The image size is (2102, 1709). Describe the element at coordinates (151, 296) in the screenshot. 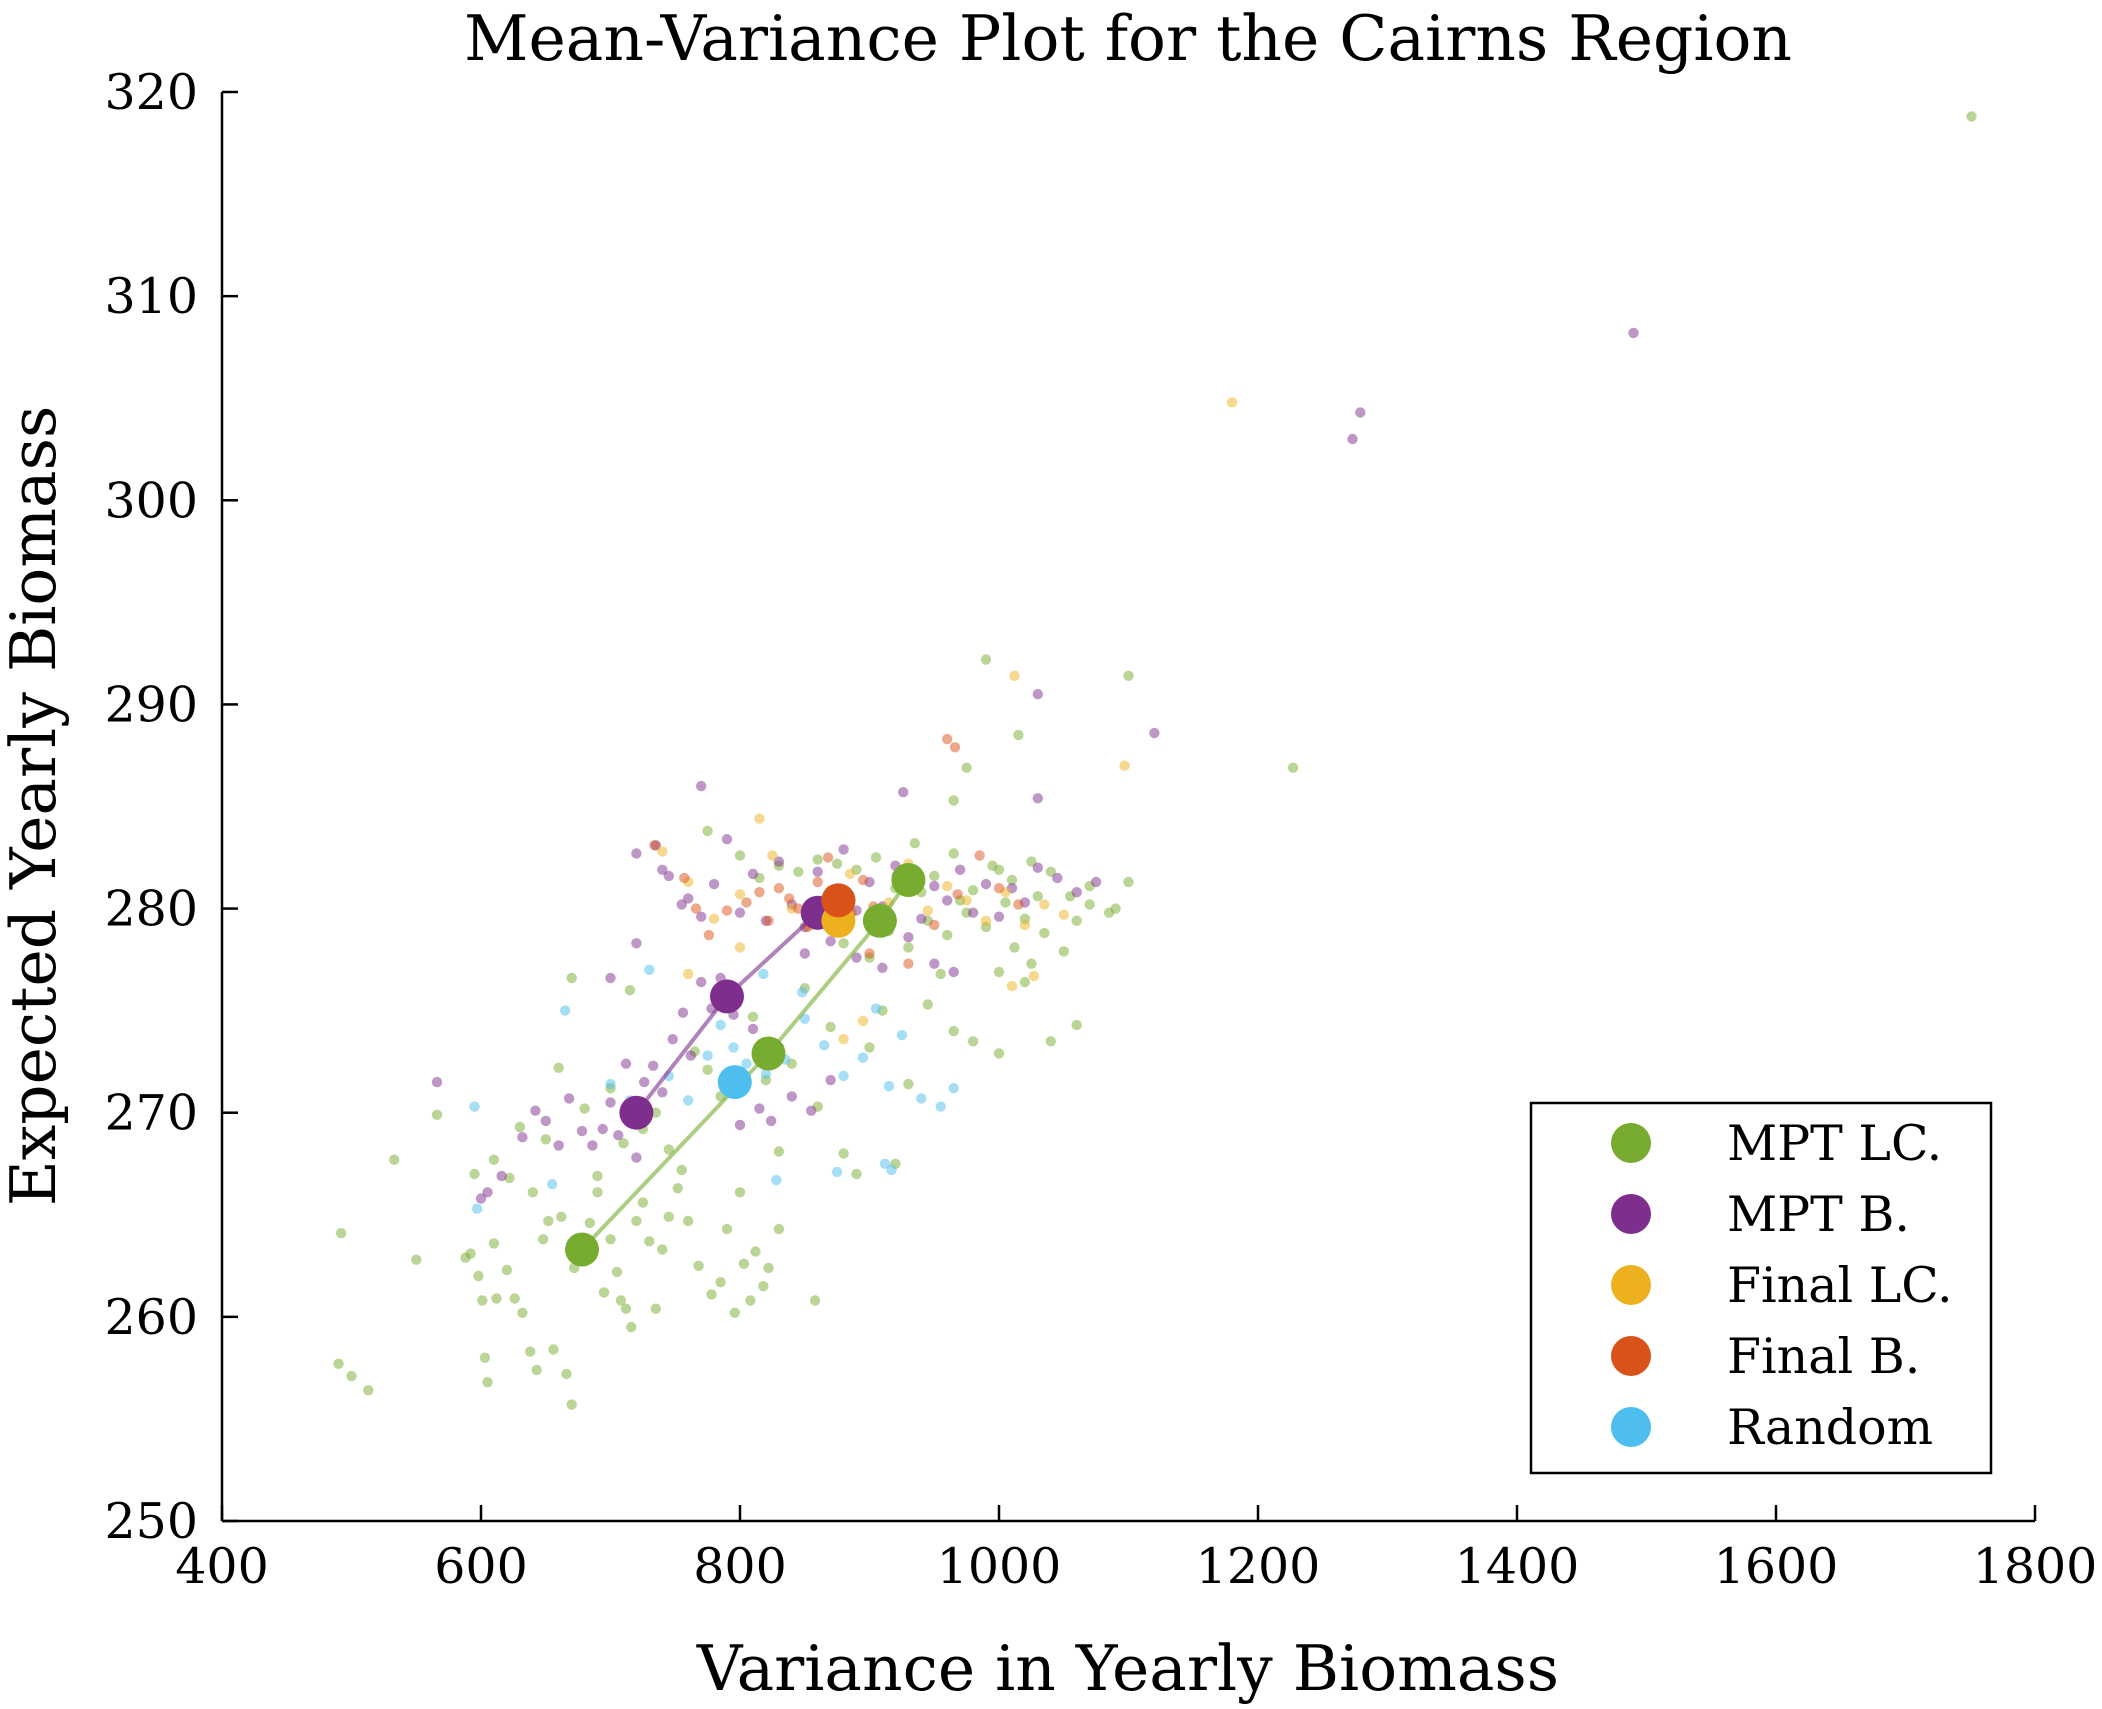

I see `y-tick-label: 310` at that location.